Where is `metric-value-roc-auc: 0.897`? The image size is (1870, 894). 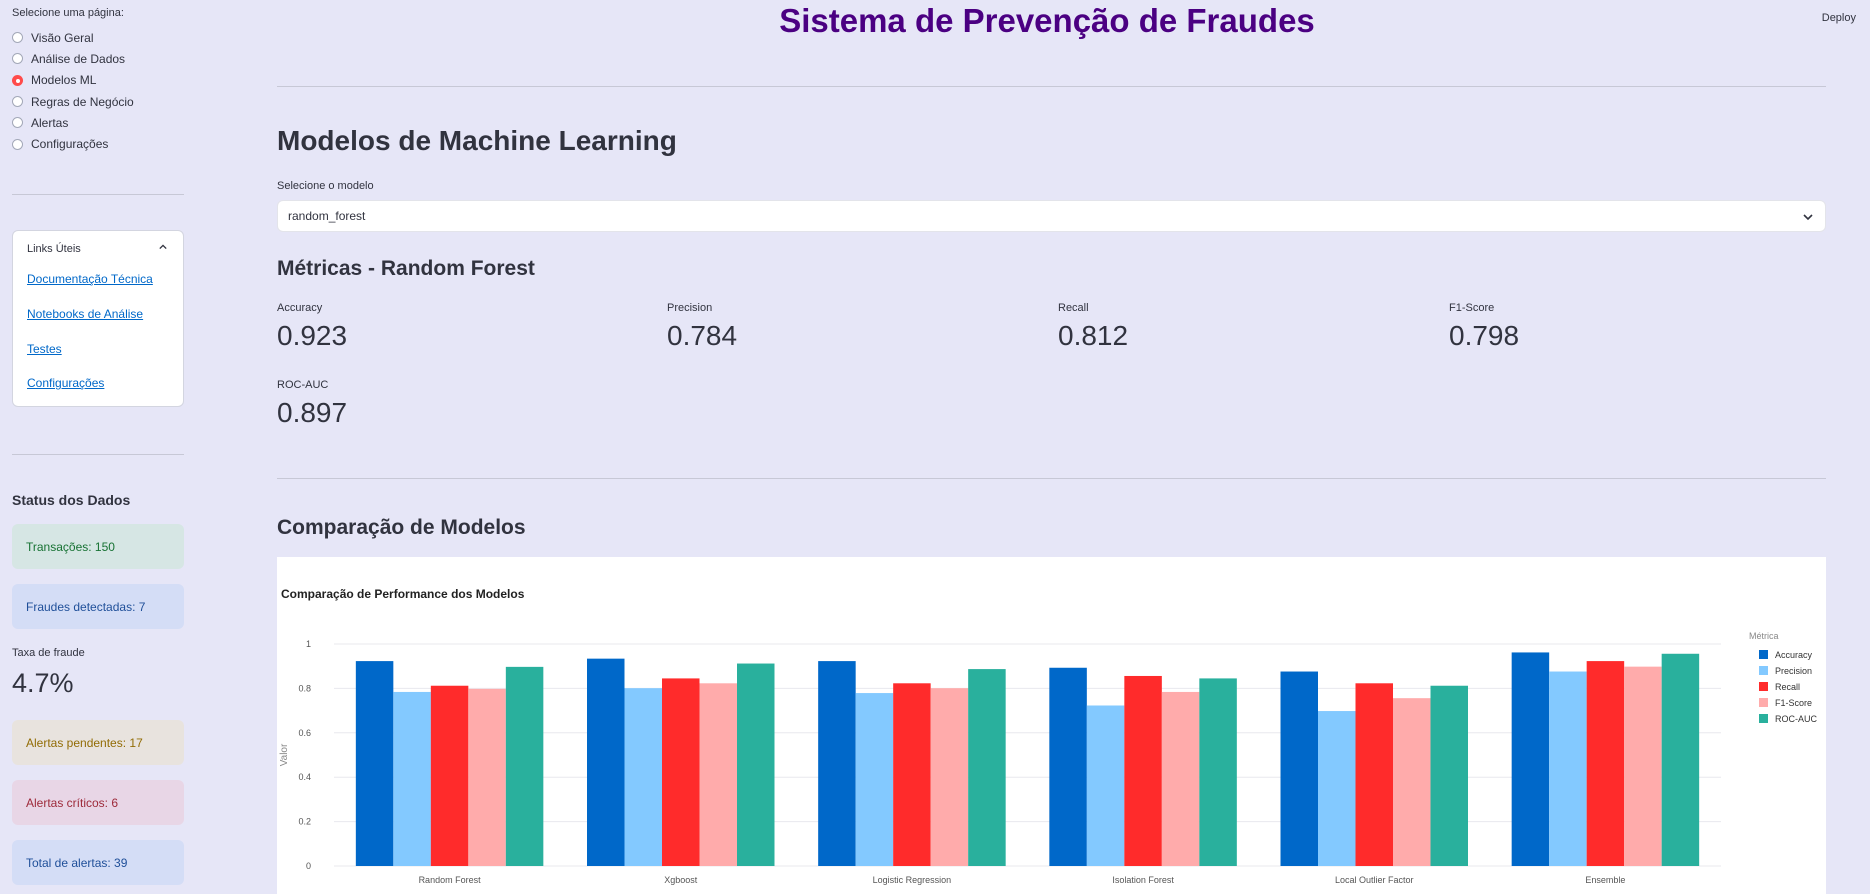 metric-value-roc-auc: 0.897 is located at coordinates (312, 412).